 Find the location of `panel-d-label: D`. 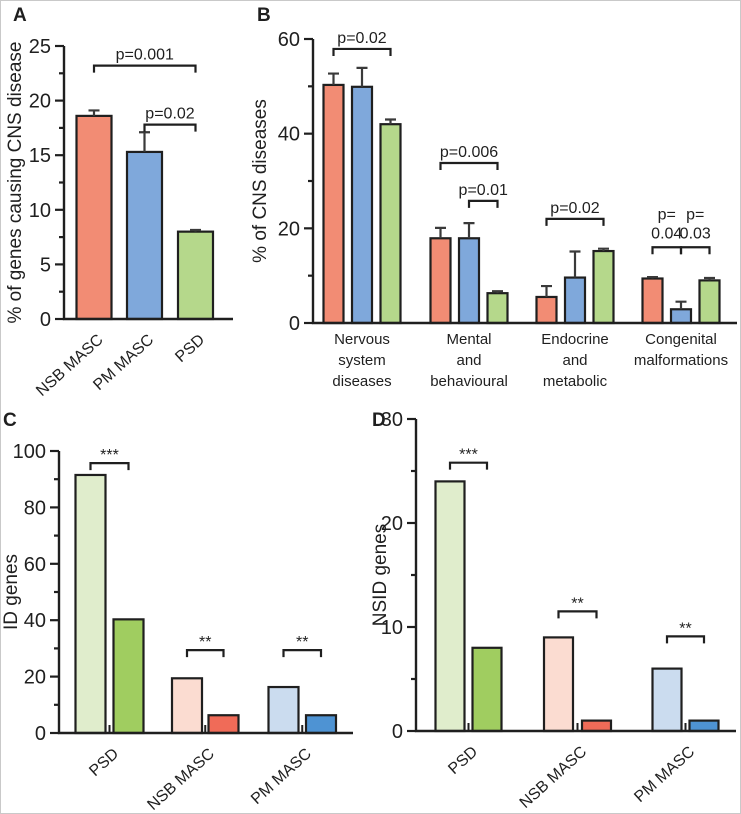

panel-d-label: D is located at coordinates (379, 420).